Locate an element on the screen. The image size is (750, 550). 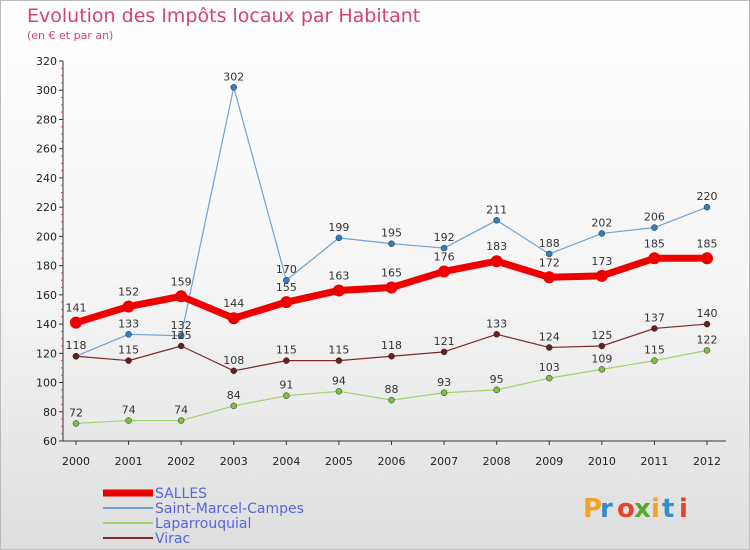
legend-label: SALLES is located at coordinates (181, 494).